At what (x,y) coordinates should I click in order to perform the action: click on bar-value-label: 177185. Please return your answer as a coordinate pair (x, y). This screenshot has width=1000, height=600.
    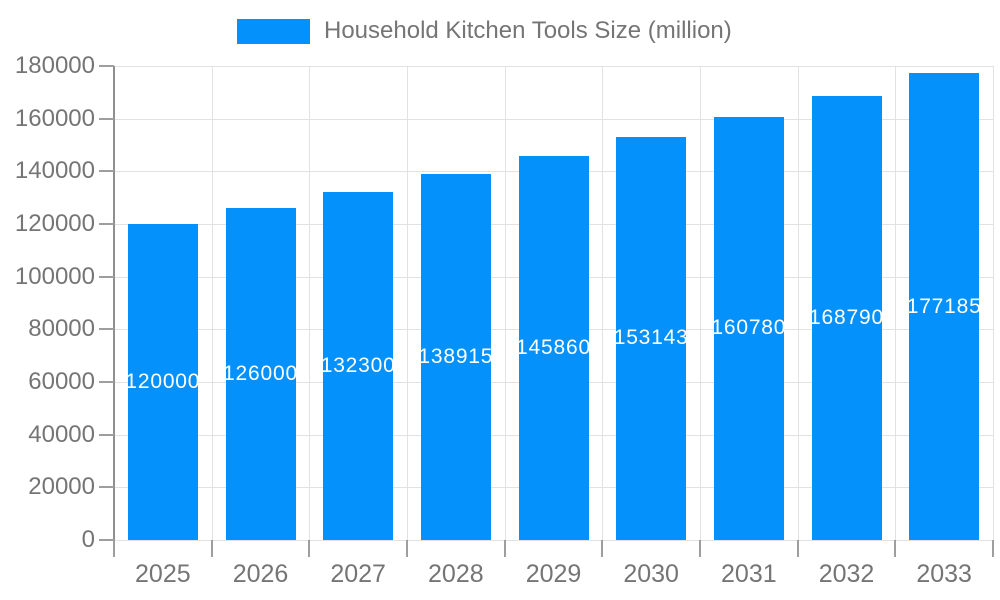
    Looking at the image, I should click on (944, 306).